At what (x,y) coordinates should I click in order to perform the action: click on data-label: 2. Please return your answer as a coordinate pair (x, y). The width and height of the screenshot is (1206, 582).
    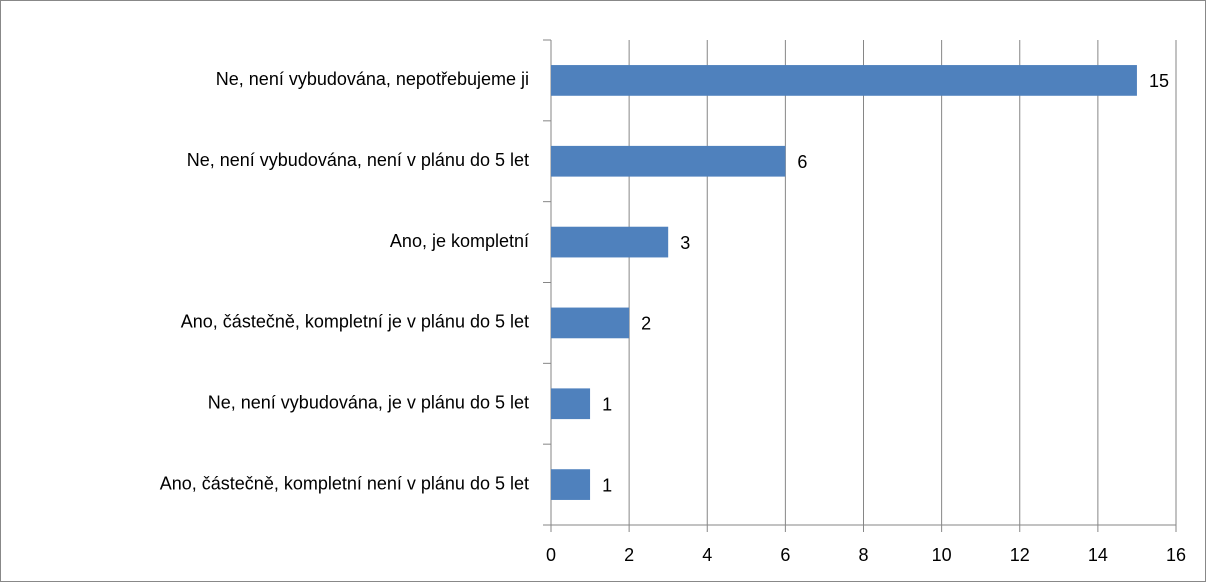
    Looking at the image, I should click on (646, 324).